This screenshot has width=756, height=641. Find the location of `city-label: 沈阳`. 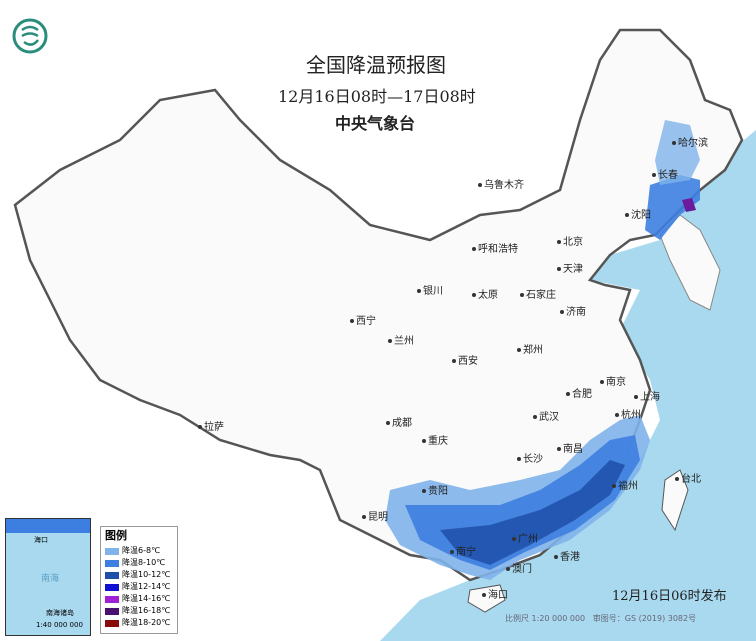

city-label: 沈阳 is located at coordinates (638, 216).